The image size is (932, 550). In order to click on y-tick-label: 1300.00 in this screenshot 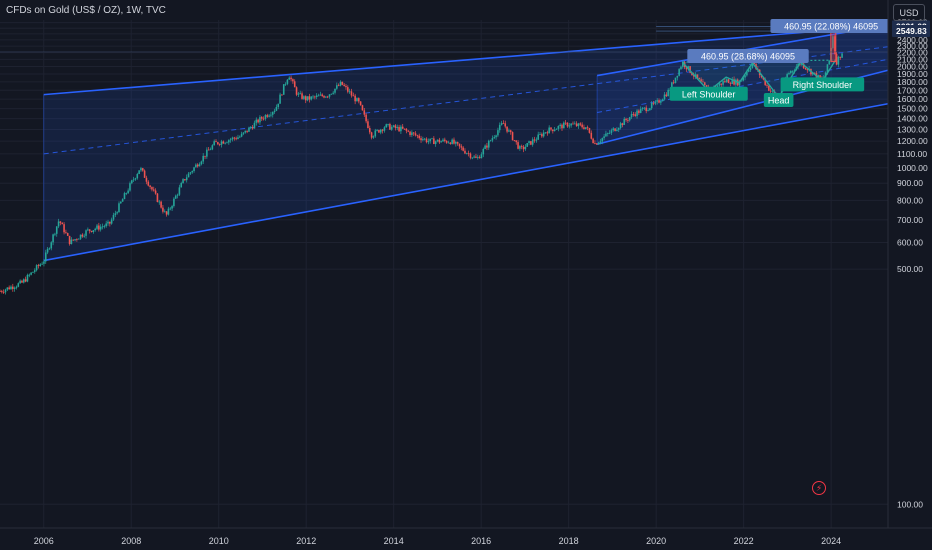, I will do `click(912, 129)`.